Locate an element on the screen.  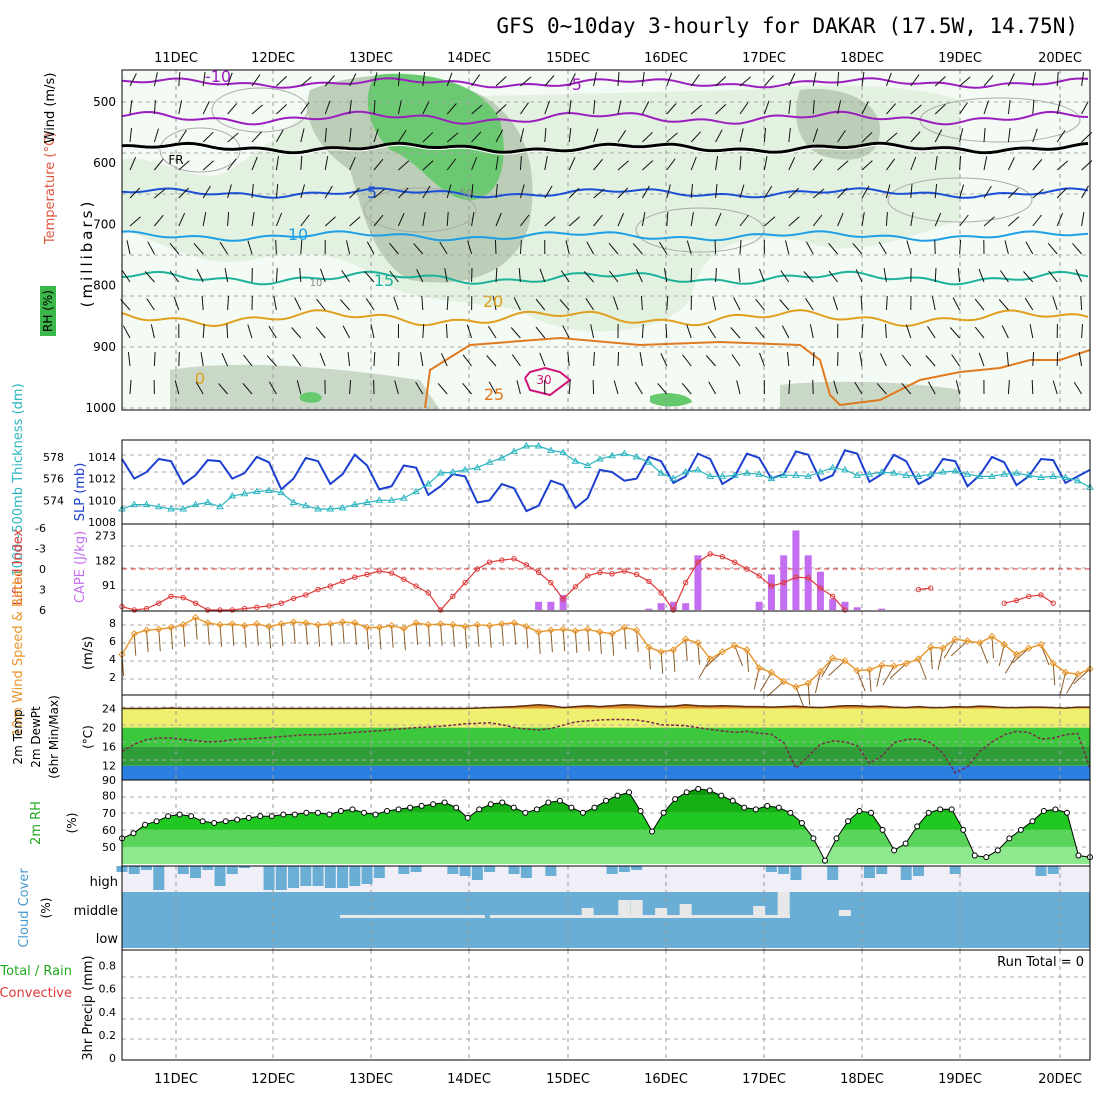
level-tick-label: 900 is located at coordinates (104, 347).